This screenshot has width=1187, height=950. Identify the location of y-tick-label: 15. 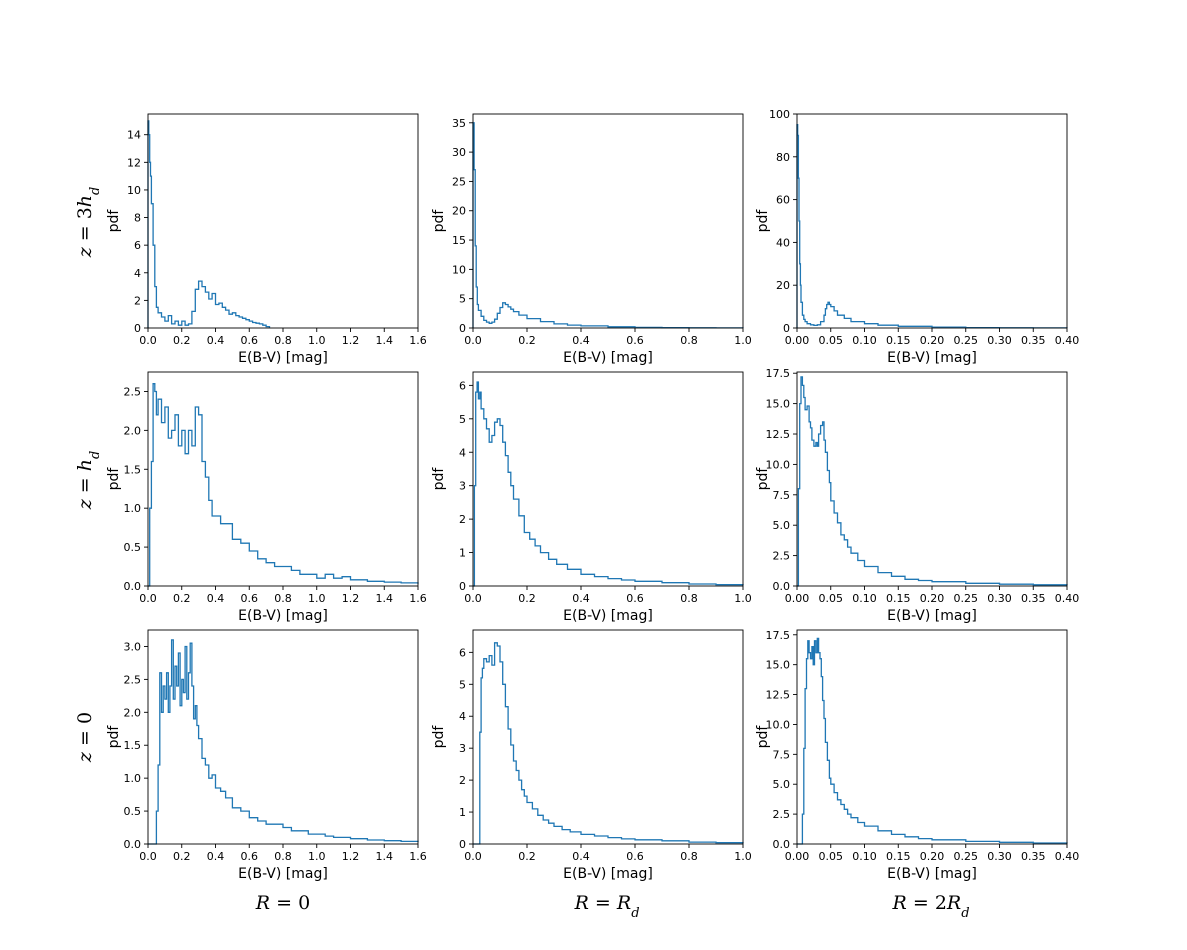
(459, 240).